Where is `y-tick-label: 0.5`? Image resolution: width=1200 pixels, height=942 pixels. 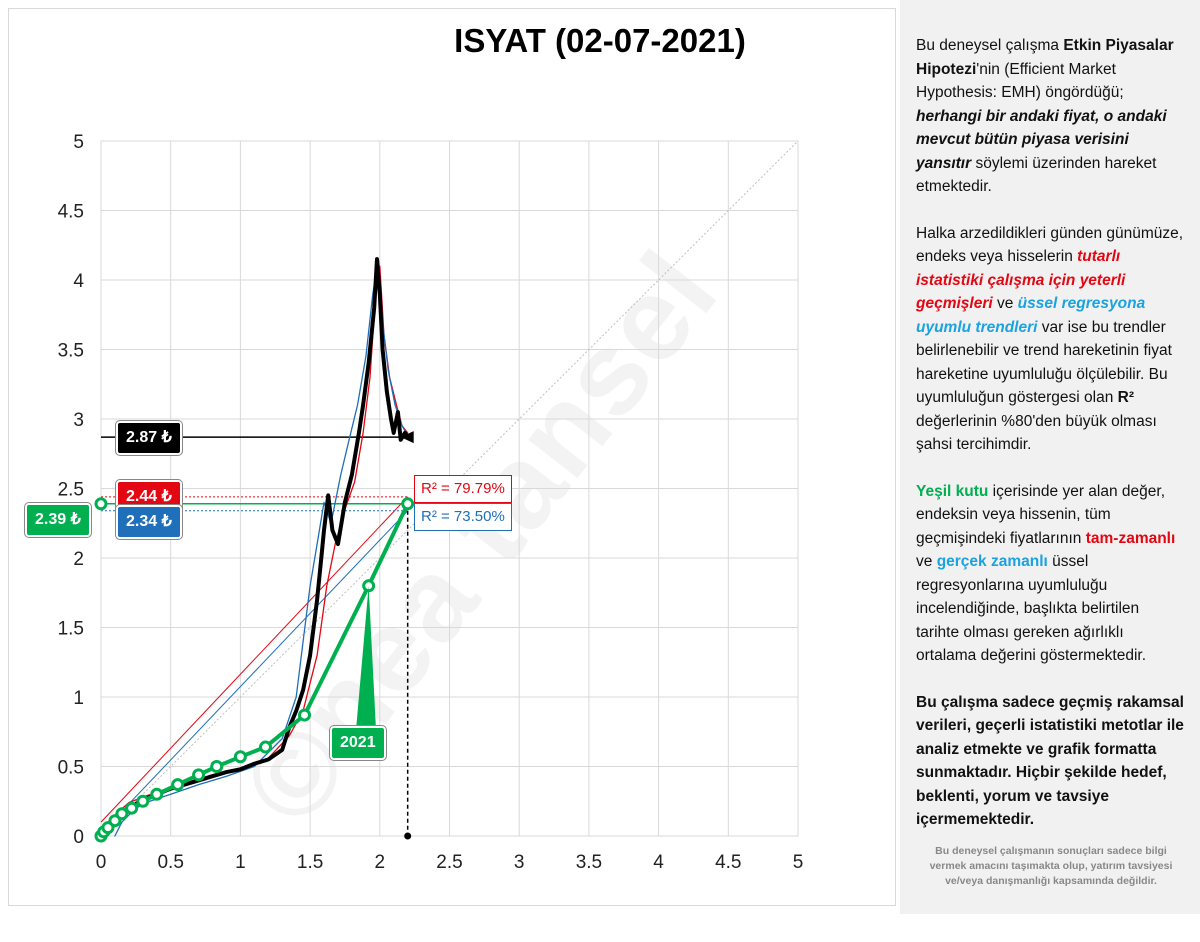 y-tick-label: 0.5 is located at coordinates (71, 768).